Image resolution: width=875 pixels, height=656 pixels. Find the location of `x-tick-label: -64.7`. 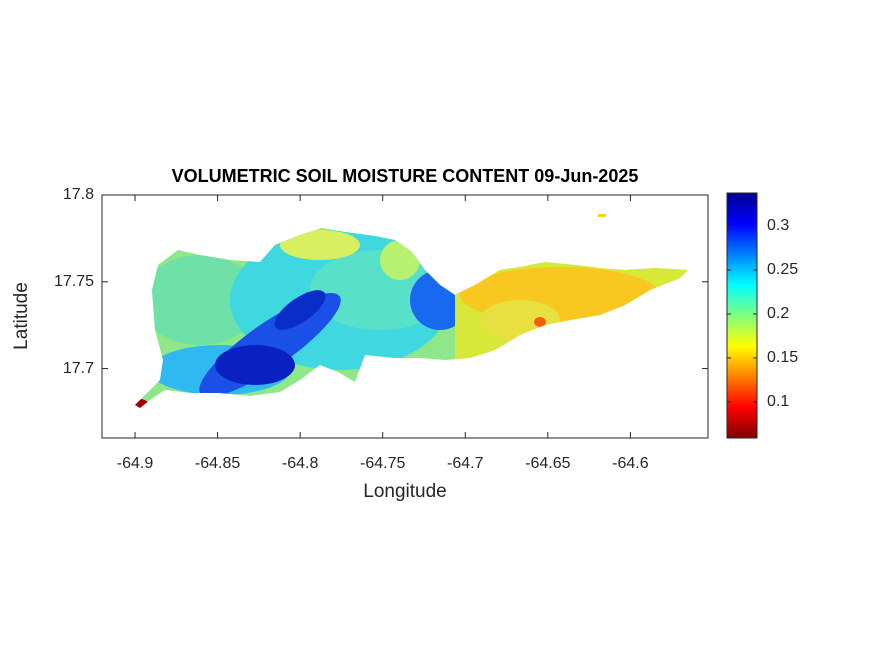

x-tick-label: -64.7 is located at coordinates (465, 463).